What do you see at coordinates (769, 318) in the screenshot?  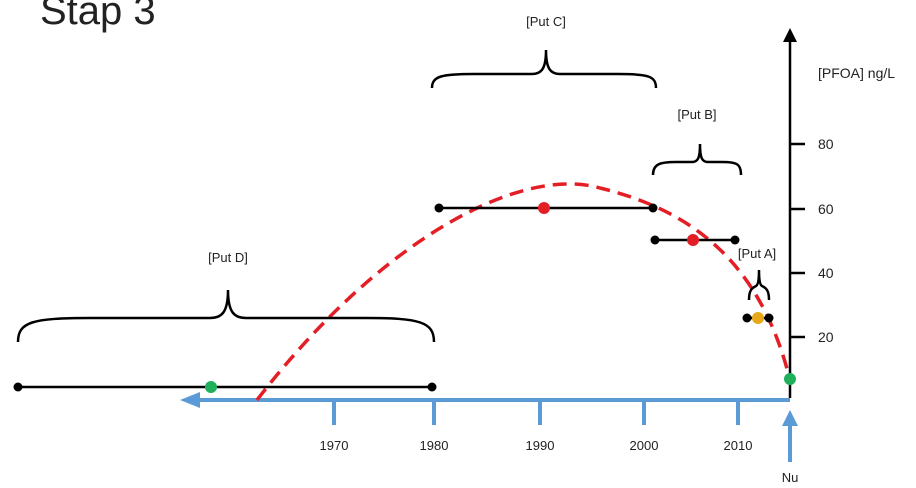 I see `segment-put-a-end` at bounding box center [769, 318].